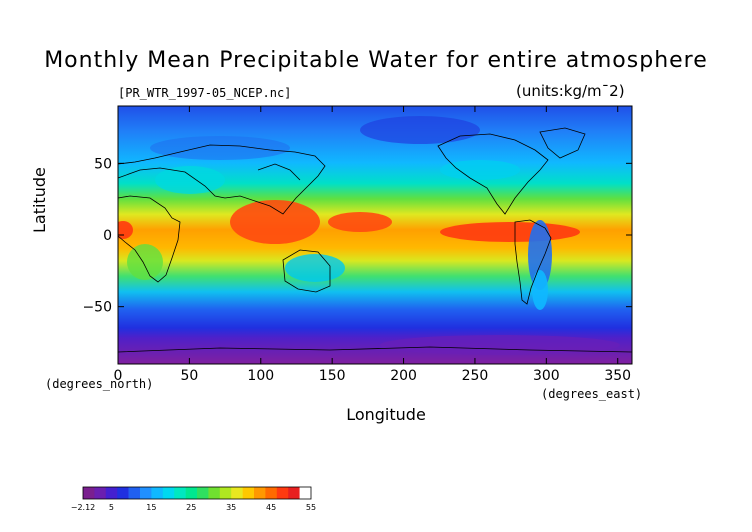  Describe the element at coordinates (99, 384) in the screenshot. I see `y-axis-unit: (degrees_north)` at that location.